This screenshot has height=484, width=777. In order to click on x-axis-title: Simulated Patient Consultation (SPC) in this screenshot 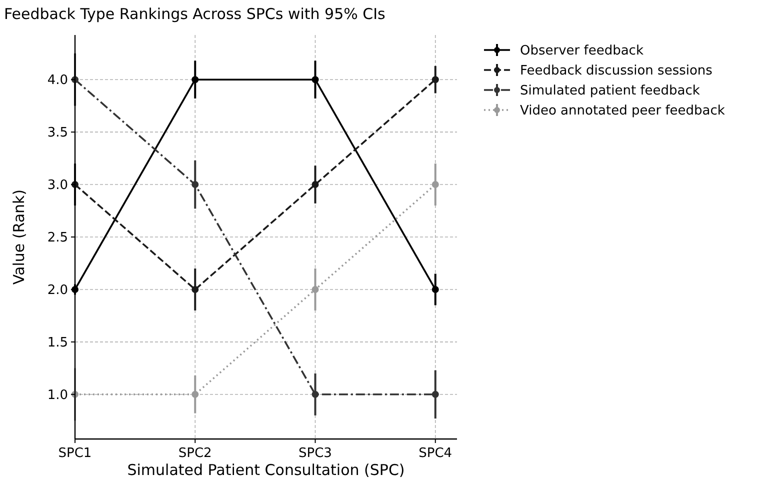, I will do `click(266, 470)`.